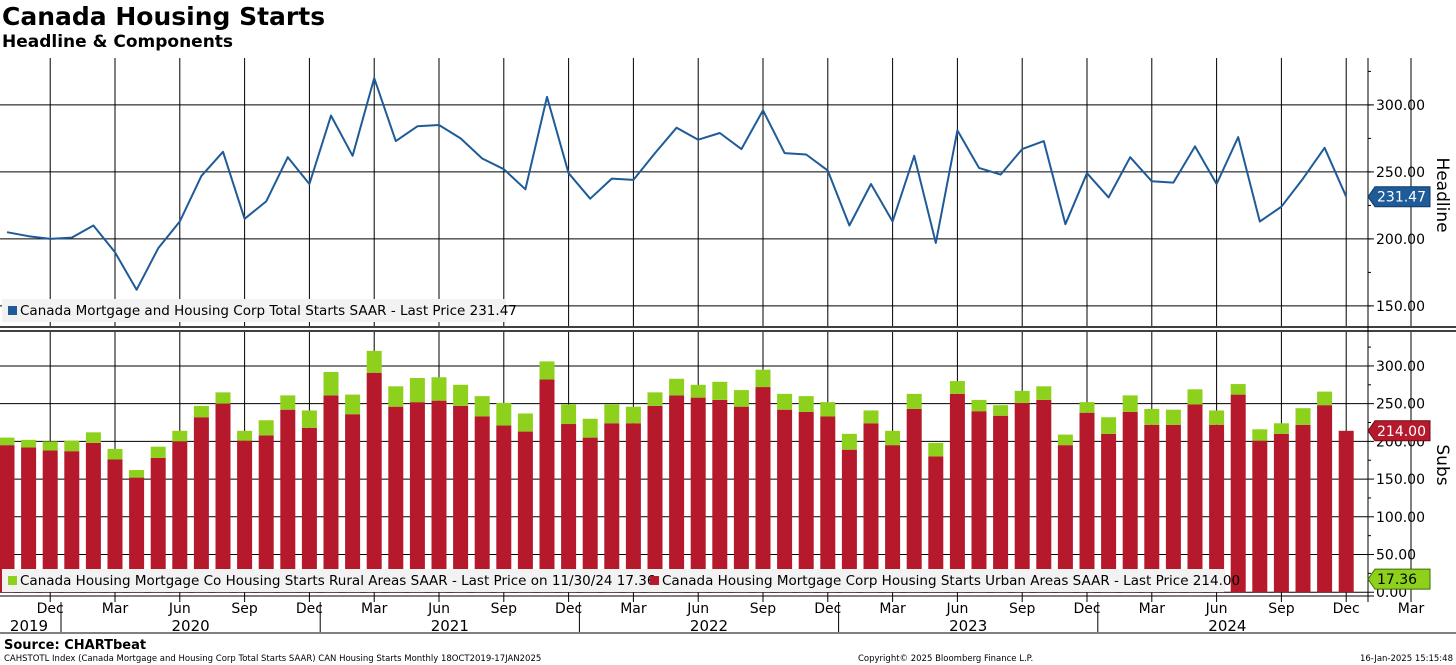 This screenshot has width=1456, height=665. I want to click on x-year-label: 2020, so click(191, 626).